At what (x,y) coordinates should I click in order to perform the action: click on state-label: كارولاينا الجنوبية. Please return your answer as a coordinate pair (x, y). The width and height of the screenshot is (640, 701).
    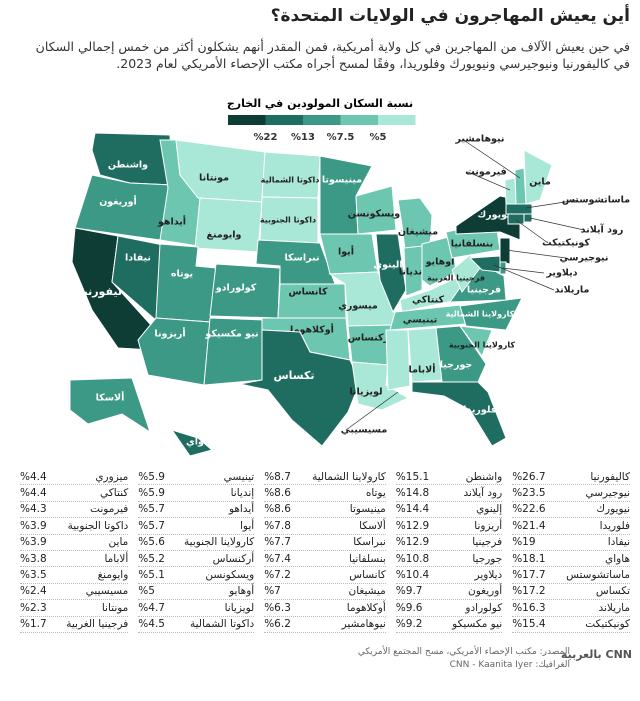
    Looking at the image, I should click on (482, 345).